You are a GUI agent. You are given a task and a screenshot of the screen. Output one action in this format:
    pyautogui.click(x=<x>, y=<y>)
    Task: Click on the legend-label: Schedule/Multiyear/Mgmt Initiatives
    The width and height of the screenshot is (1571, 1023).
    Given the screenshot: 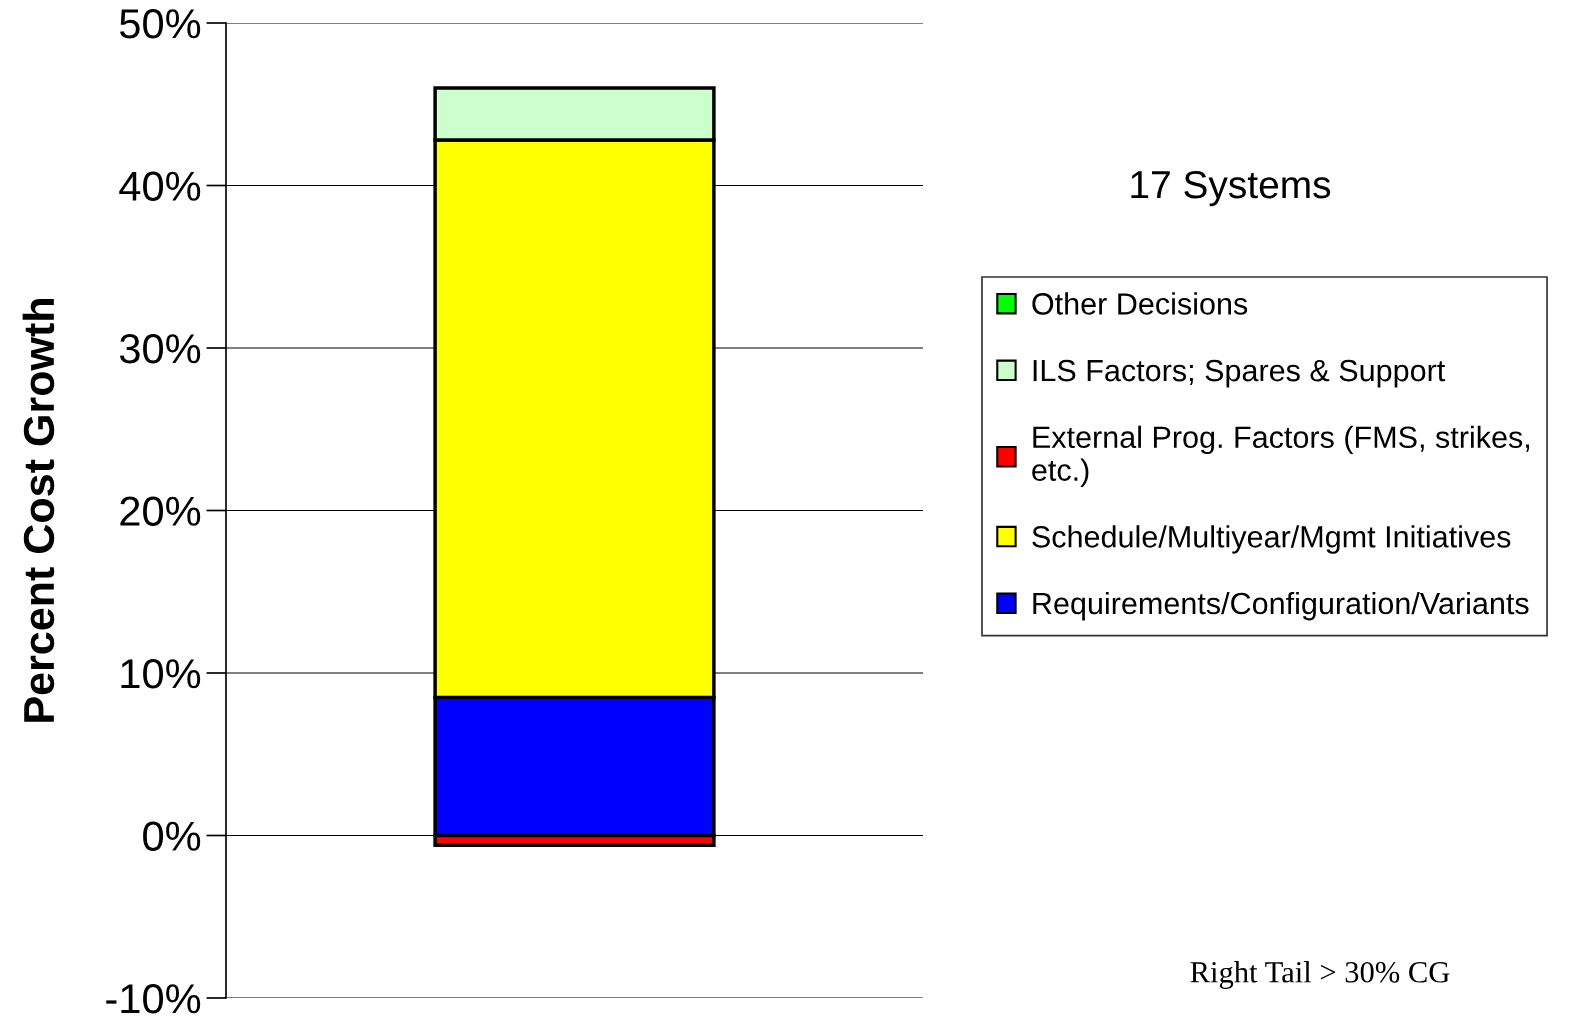 What is the action you would take?
    pyautogui.click(x=1271, y=539)
    